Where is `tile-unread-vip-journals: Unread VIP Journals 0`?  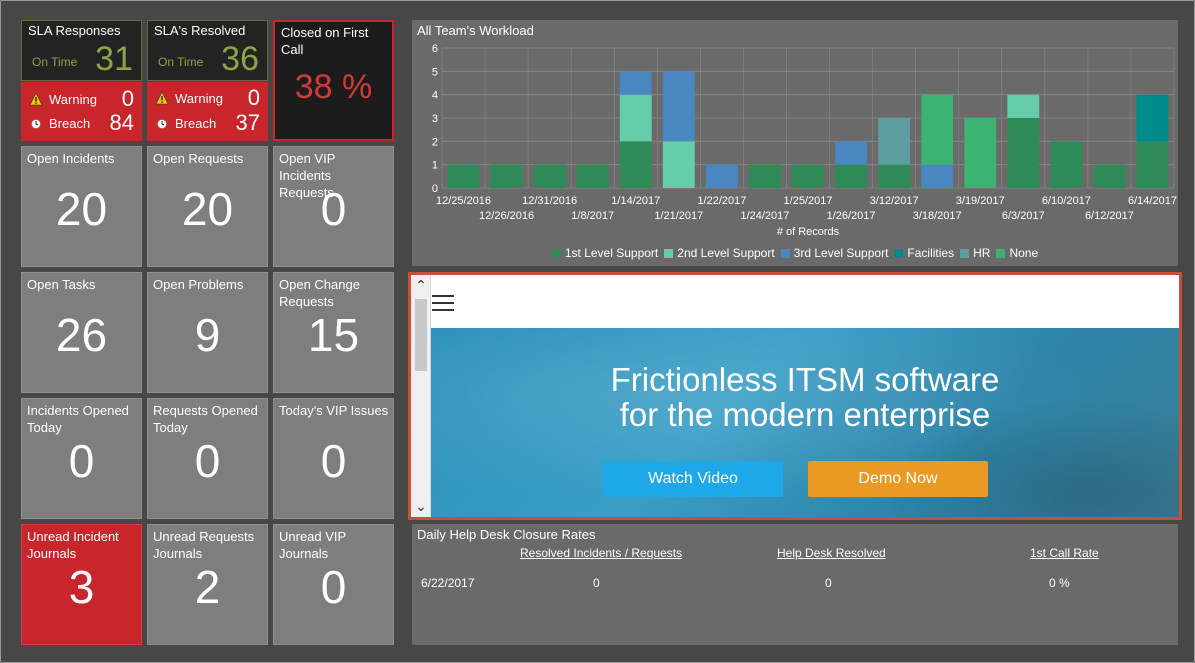
tile-unread-vip-journals: Unread VIP Journals 0 is located at coordinates (333, 584).